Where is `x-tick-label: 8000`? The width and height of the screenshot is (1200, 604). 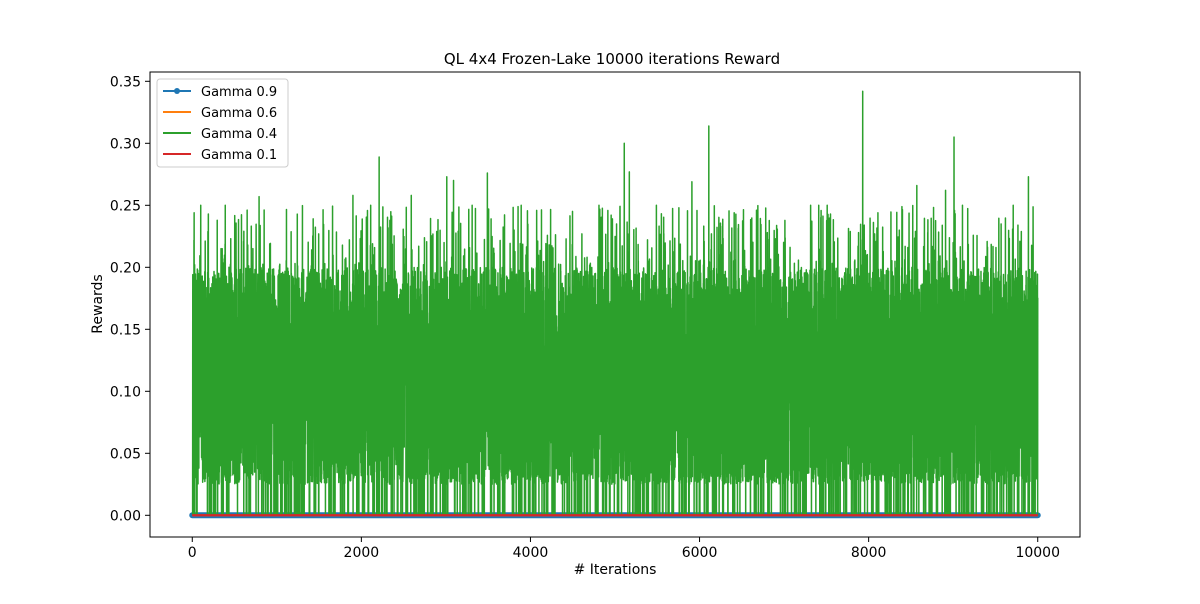
x-tick-label: 8000 is located at coordinates (869, 553).